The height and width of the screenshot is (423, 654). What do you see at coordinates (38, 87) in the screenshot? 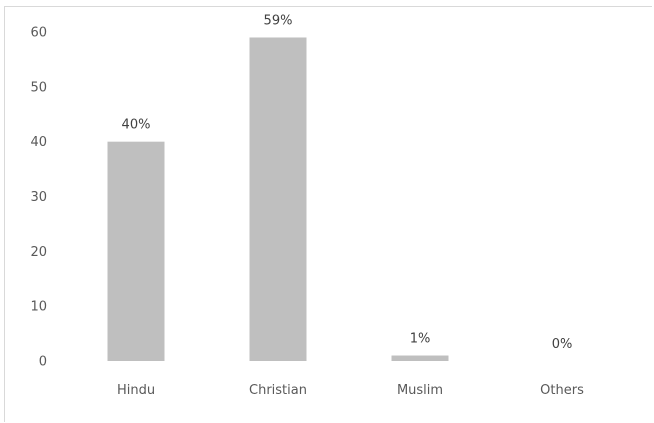
I see `y-tick-label: 50` at bounding box center [38, 87].